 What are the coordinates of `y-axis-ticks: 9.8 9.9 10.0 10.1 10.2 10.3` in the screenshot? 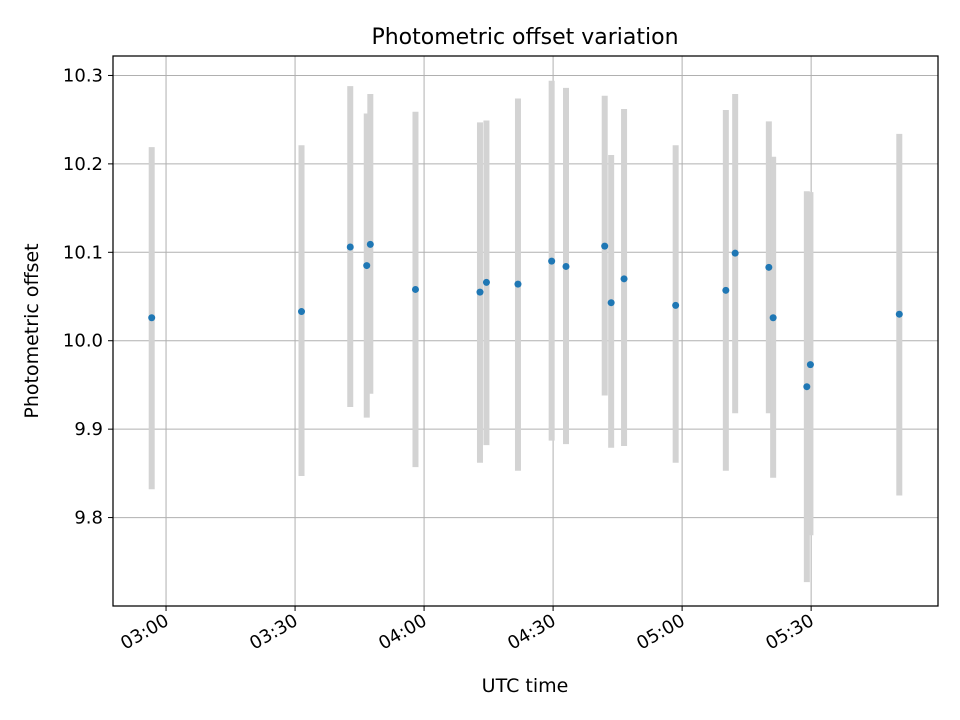 It's located at (88, 297).